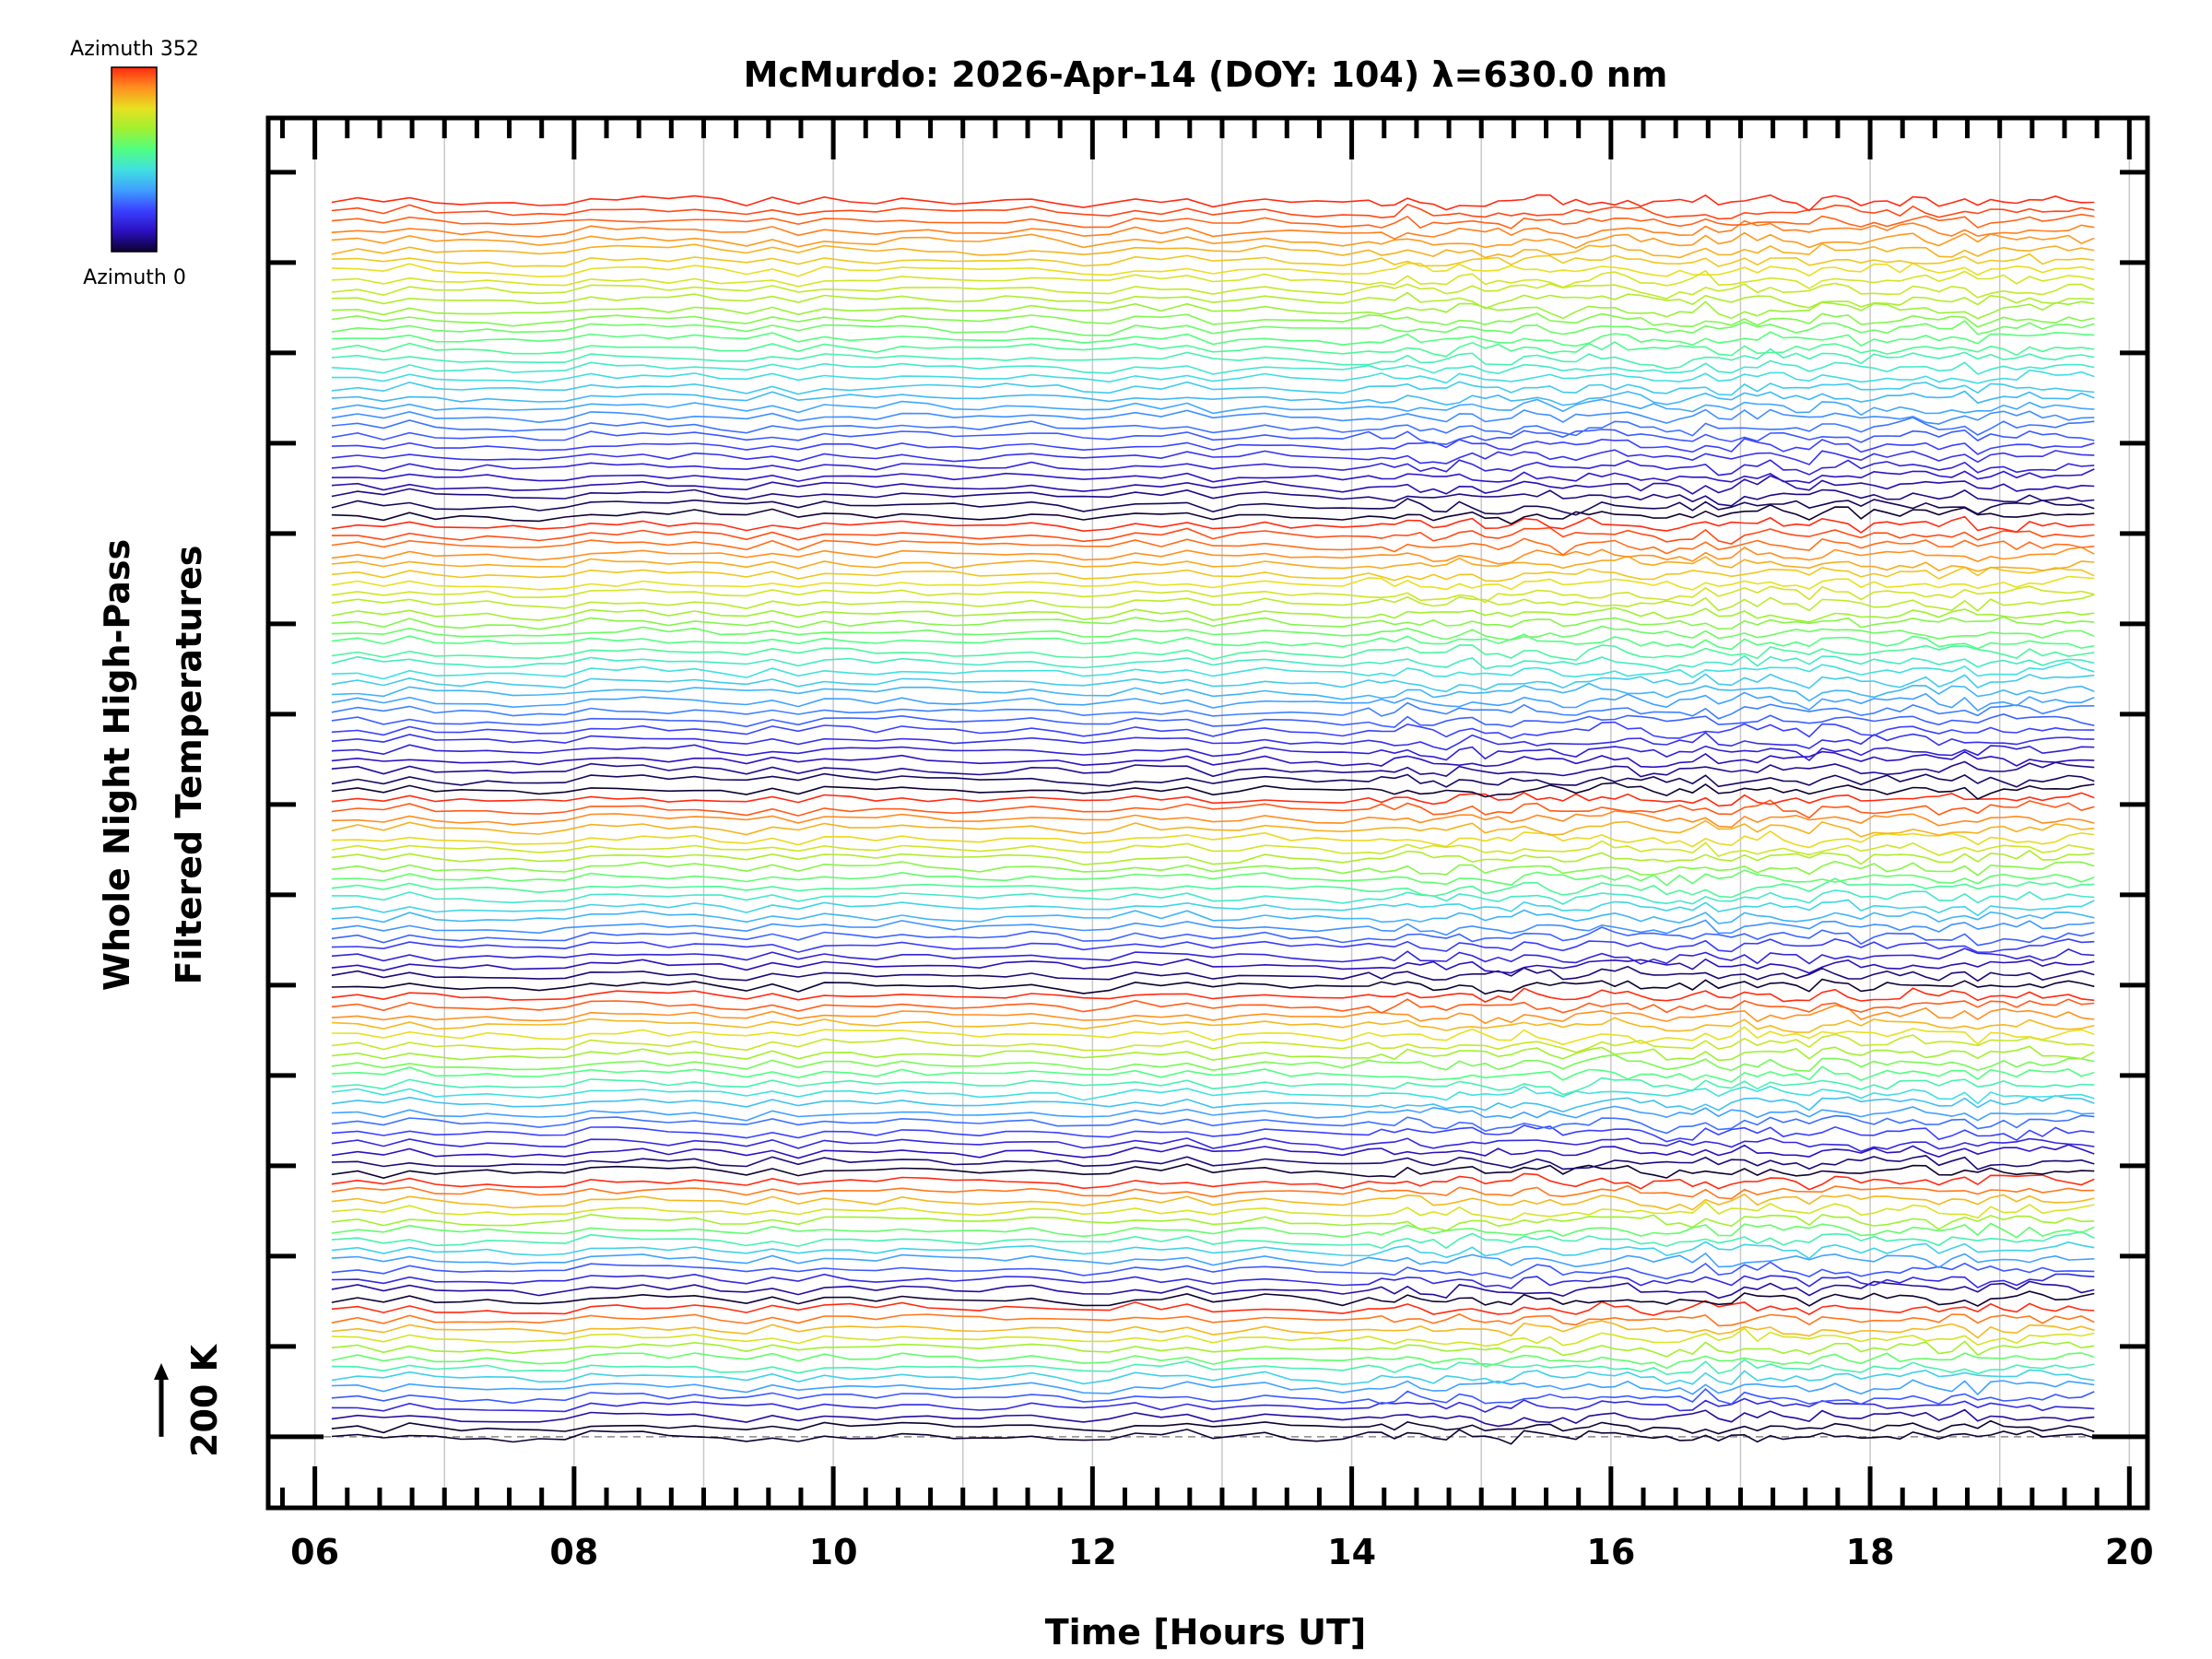  What do you see at coordinates (134, 49) in the screenshot?
I see `colorbar-top-label: Azimuth 352` at bounding box center [134, 49].